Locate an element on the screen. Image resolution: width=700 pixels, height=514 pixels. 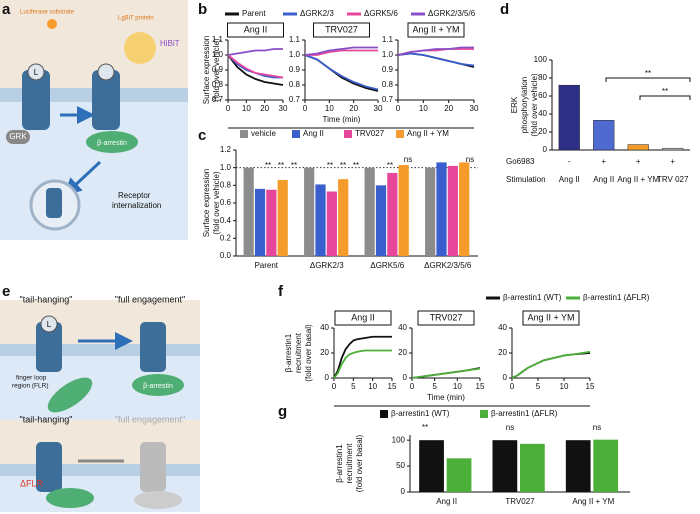
hibit-label: HiBiT is located at coordinates (170, 43).